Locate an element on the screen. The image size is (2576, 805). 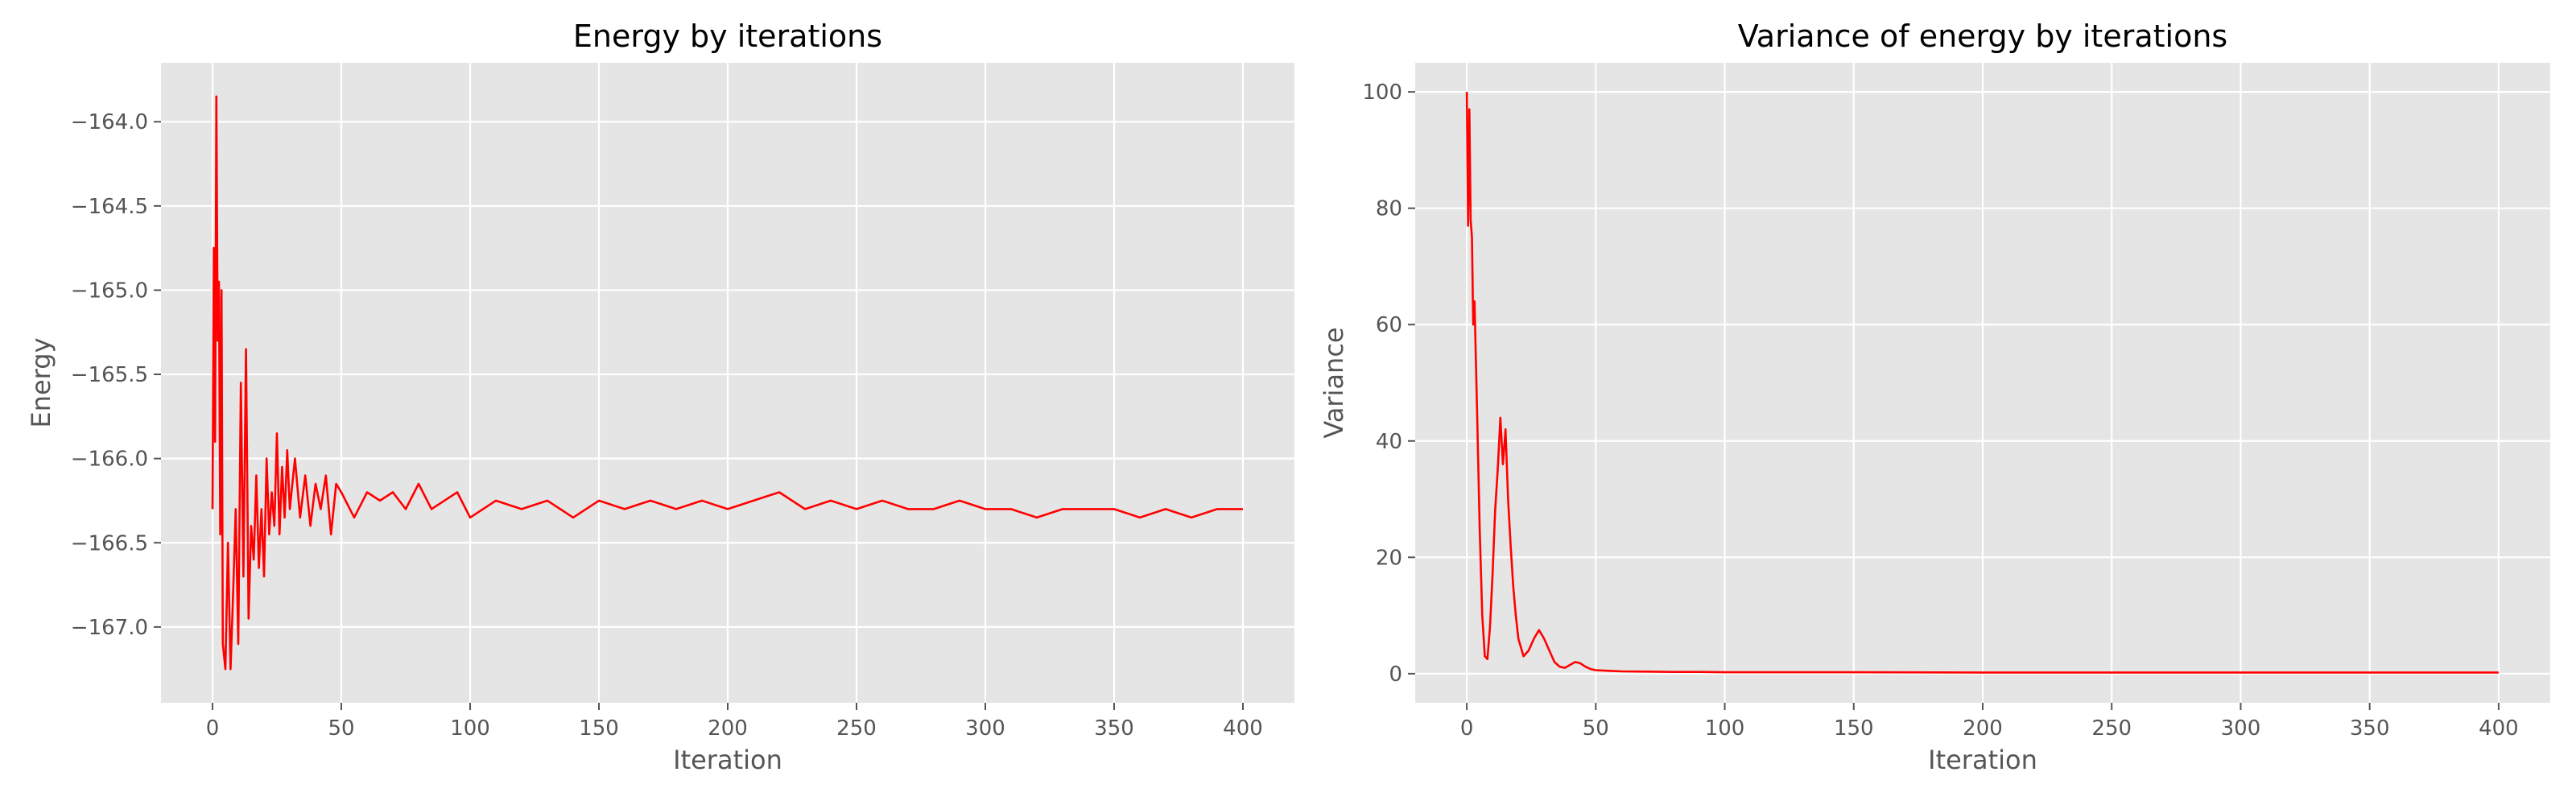
y-tick-label: −165.0 is located at coordinates (109, 291).